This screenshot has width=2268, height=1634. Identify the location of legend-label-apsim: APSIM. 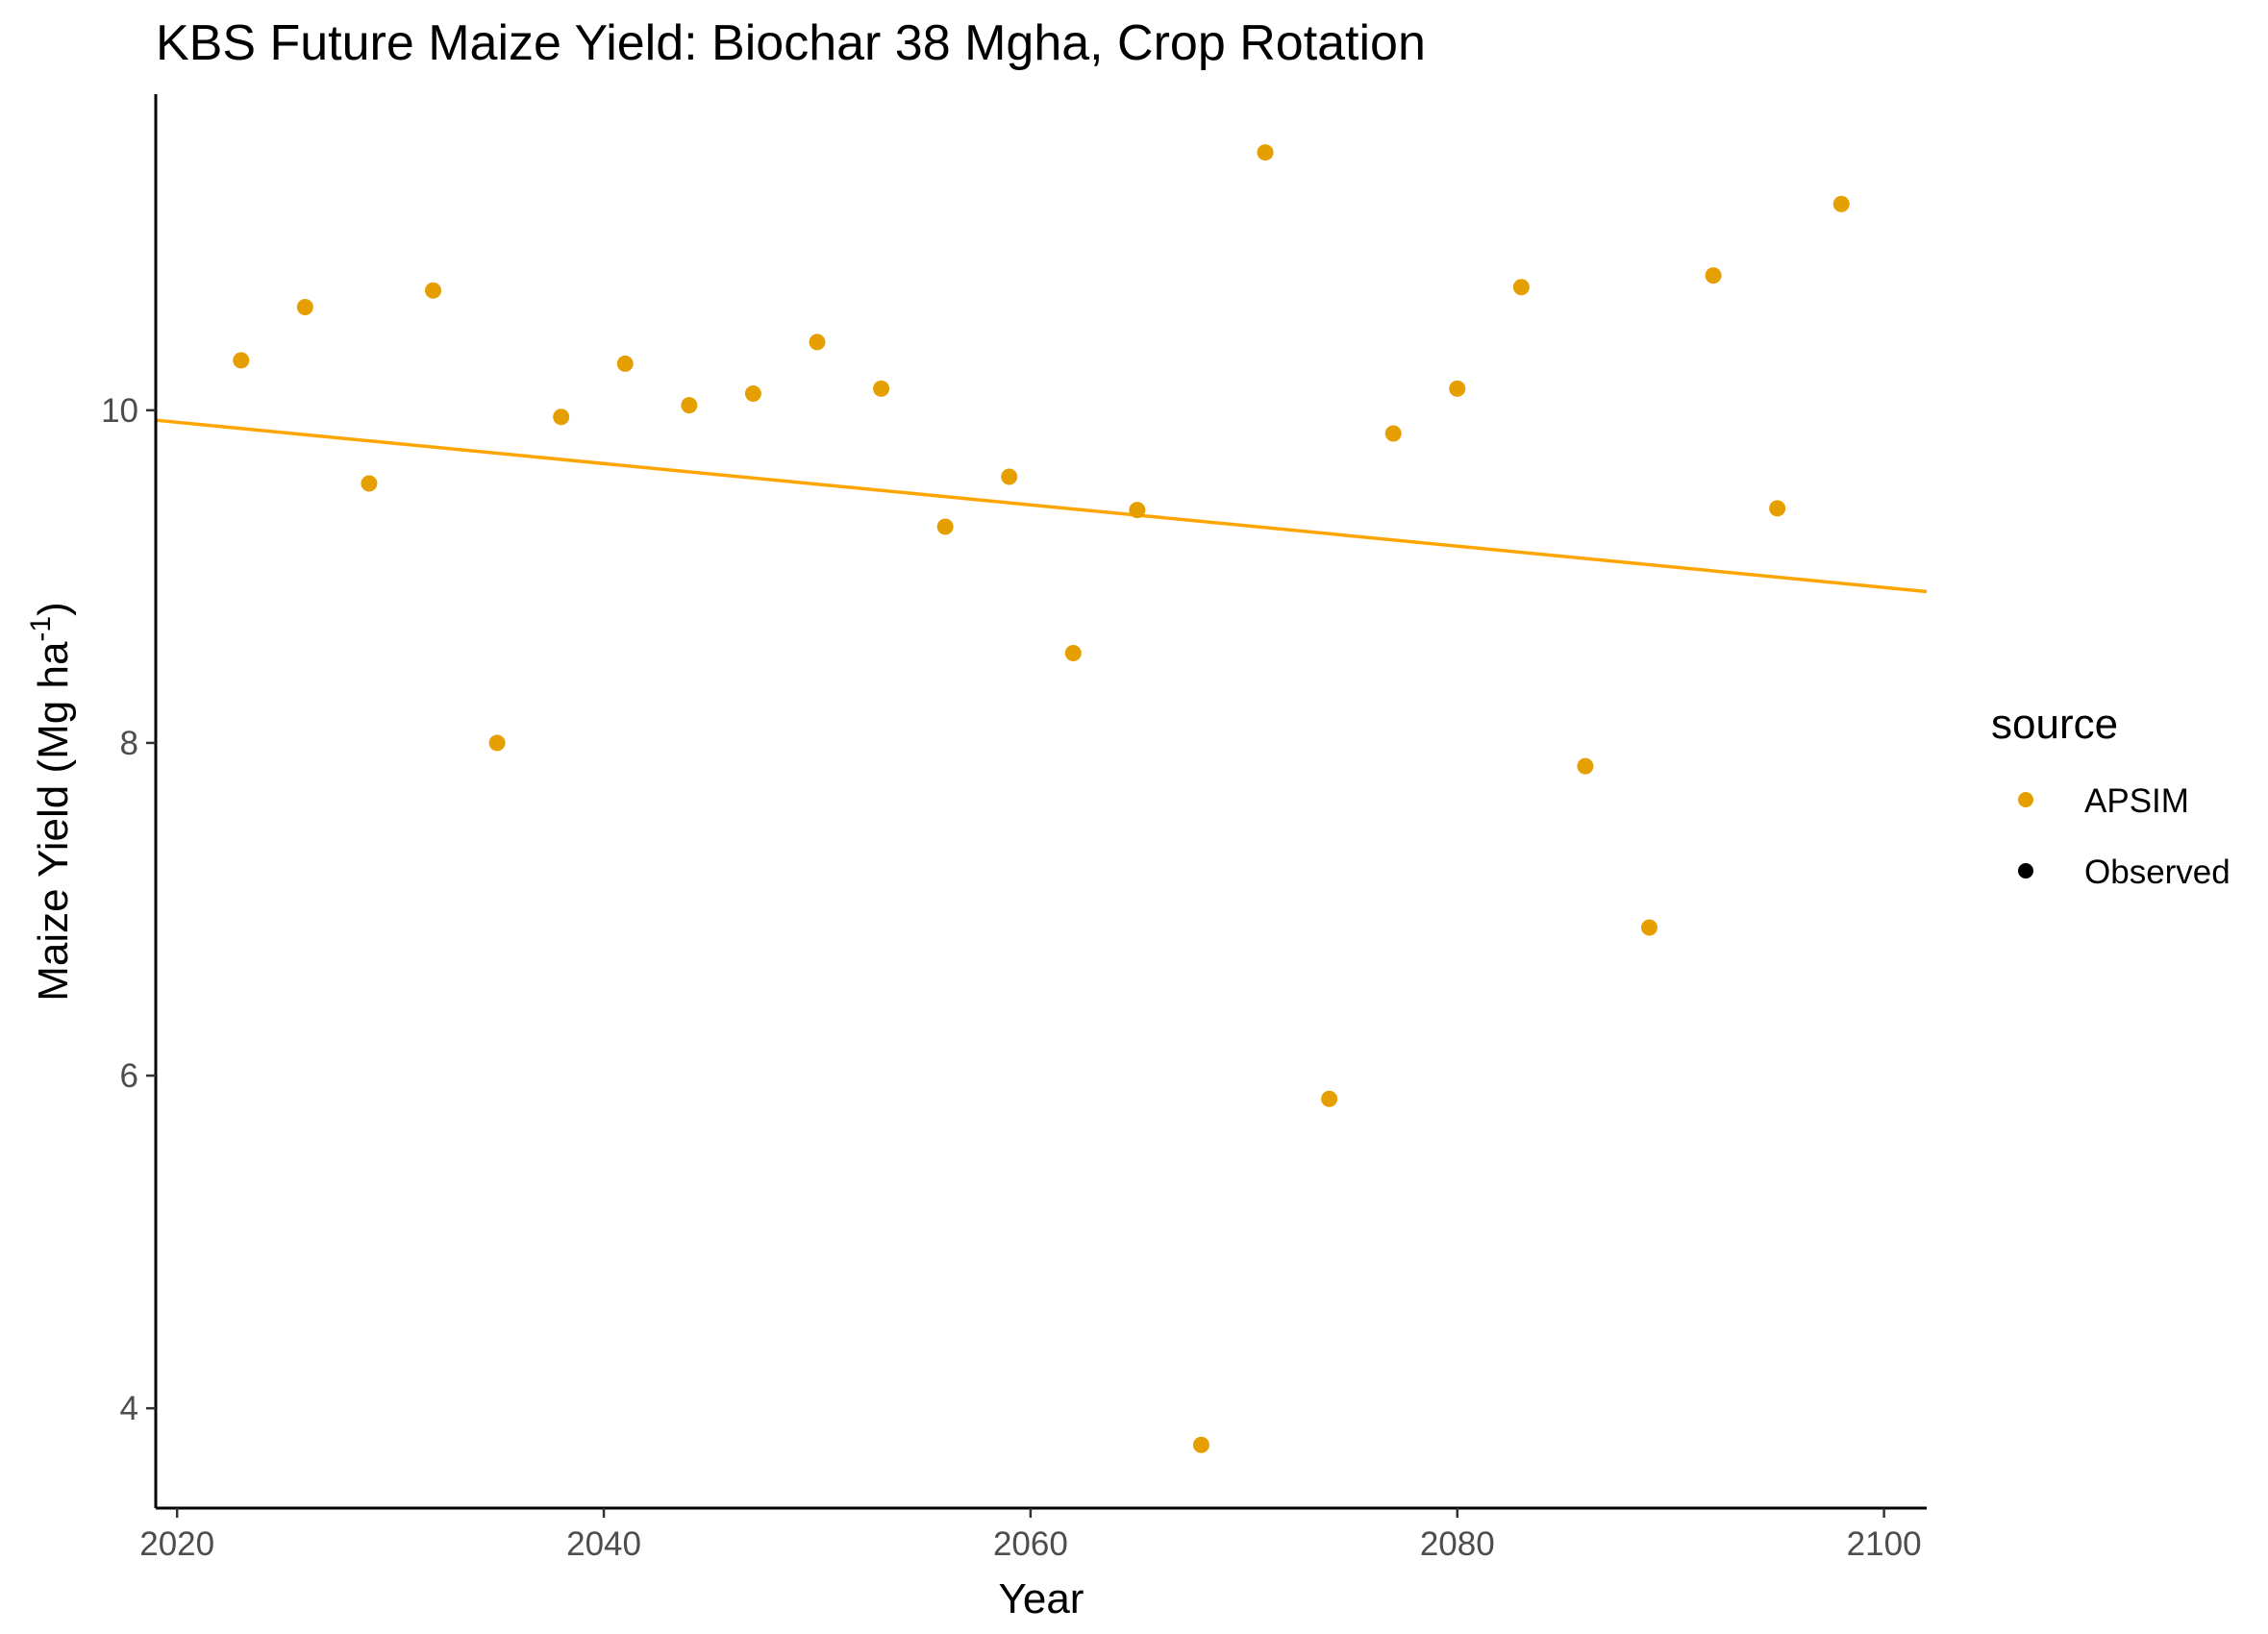
(2136, 801).